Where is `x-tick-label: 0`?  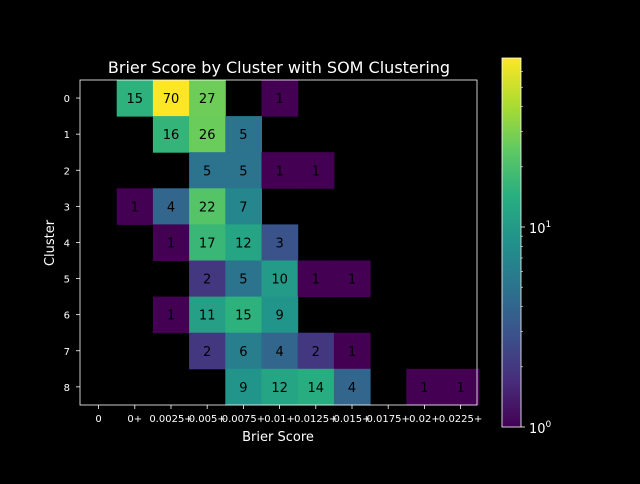
x-tick-label: 0 is located at coordinates (98, 419).